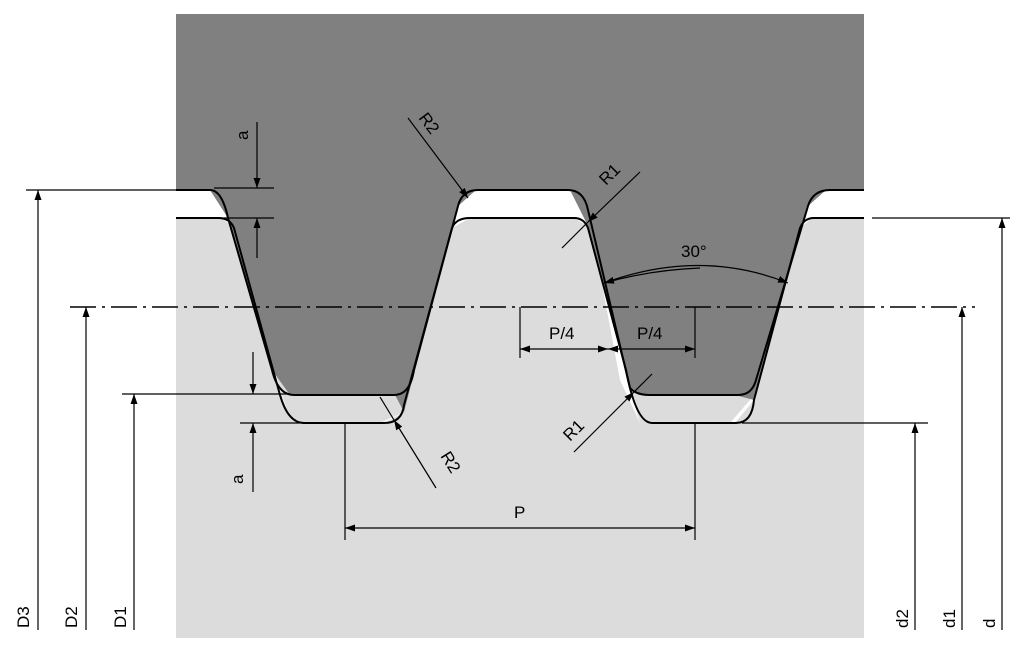  Describe the element at coordinates (643, 383) in the screenshot. I see `leader-R1-bottom-tail` at that location.